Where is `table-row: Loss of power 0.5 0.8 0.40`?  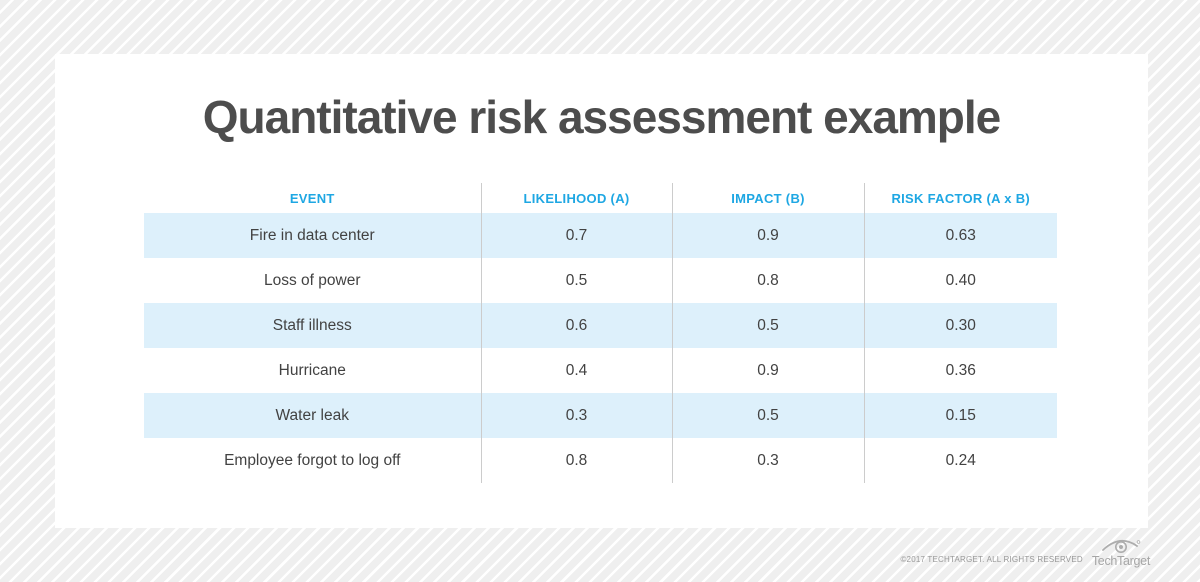
table-row: Loss of power 0.5 0.8 0.40 is located at coordinates (600, 280).